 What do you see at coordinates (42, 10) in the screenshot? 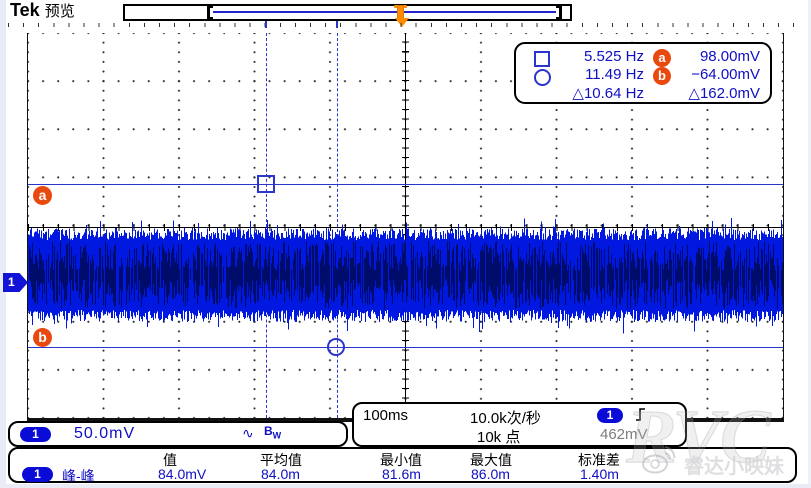
I see `header: Tek 预览` at bounding box center [42, 10].